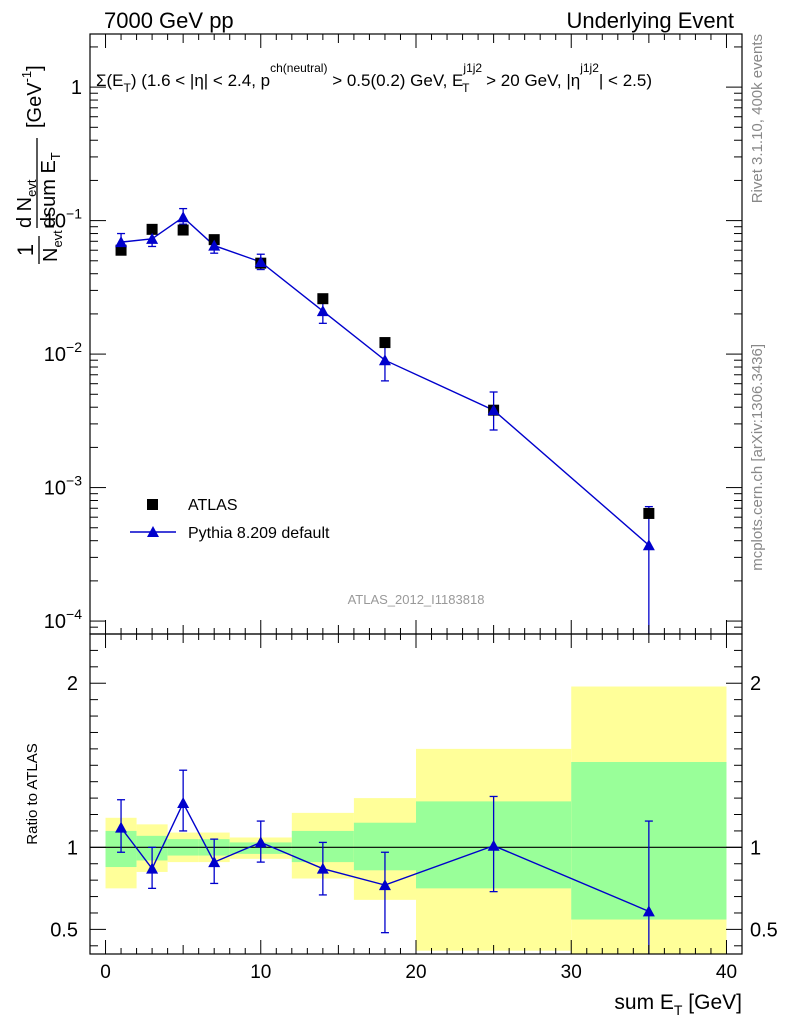 This screenshot has height=1024, width=786. What do you see at coordinates (755, 848) in the screenshot?
I see `ratio-y-tick-label-right-1: 1` at bounding box center [755, 848].